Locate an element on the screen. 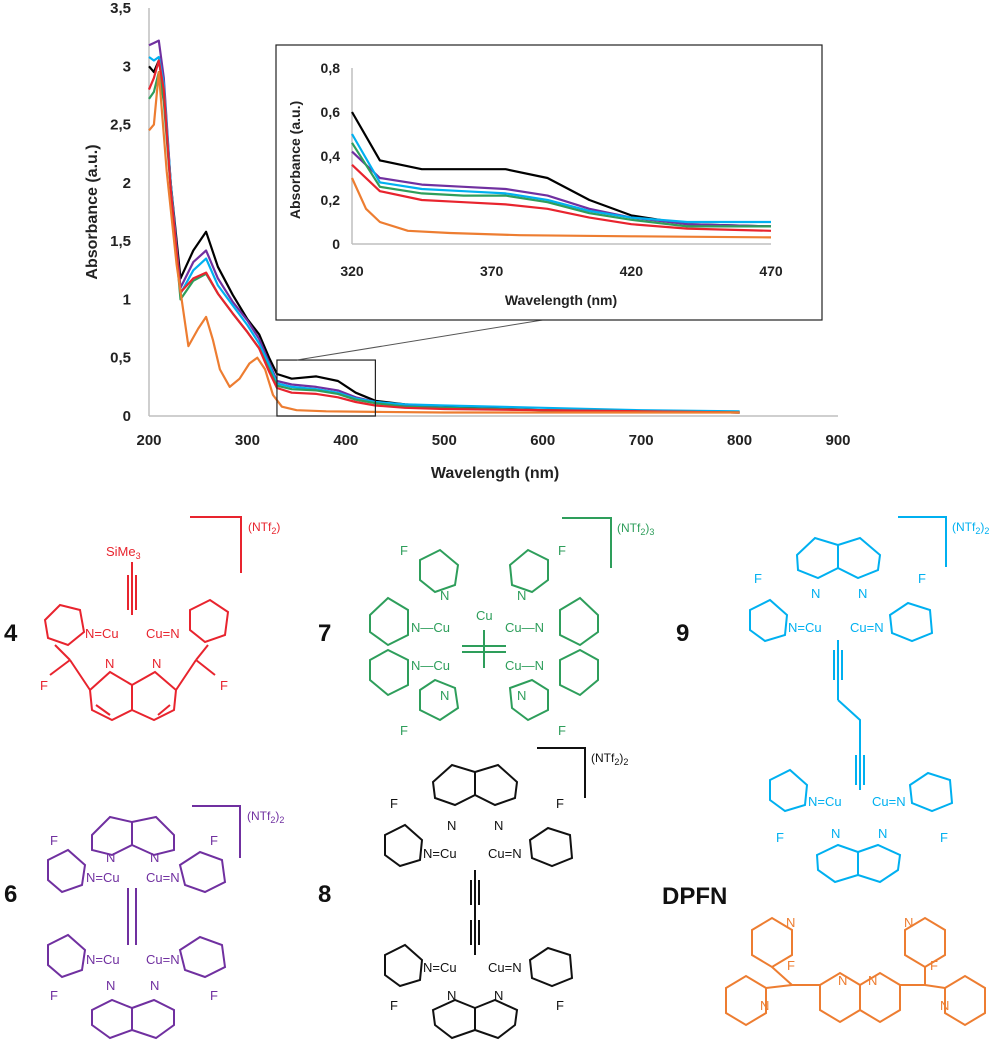 This screenshot has width=1005, height=1053. compound-8-number: 8 is located at coordinates (324, 894).